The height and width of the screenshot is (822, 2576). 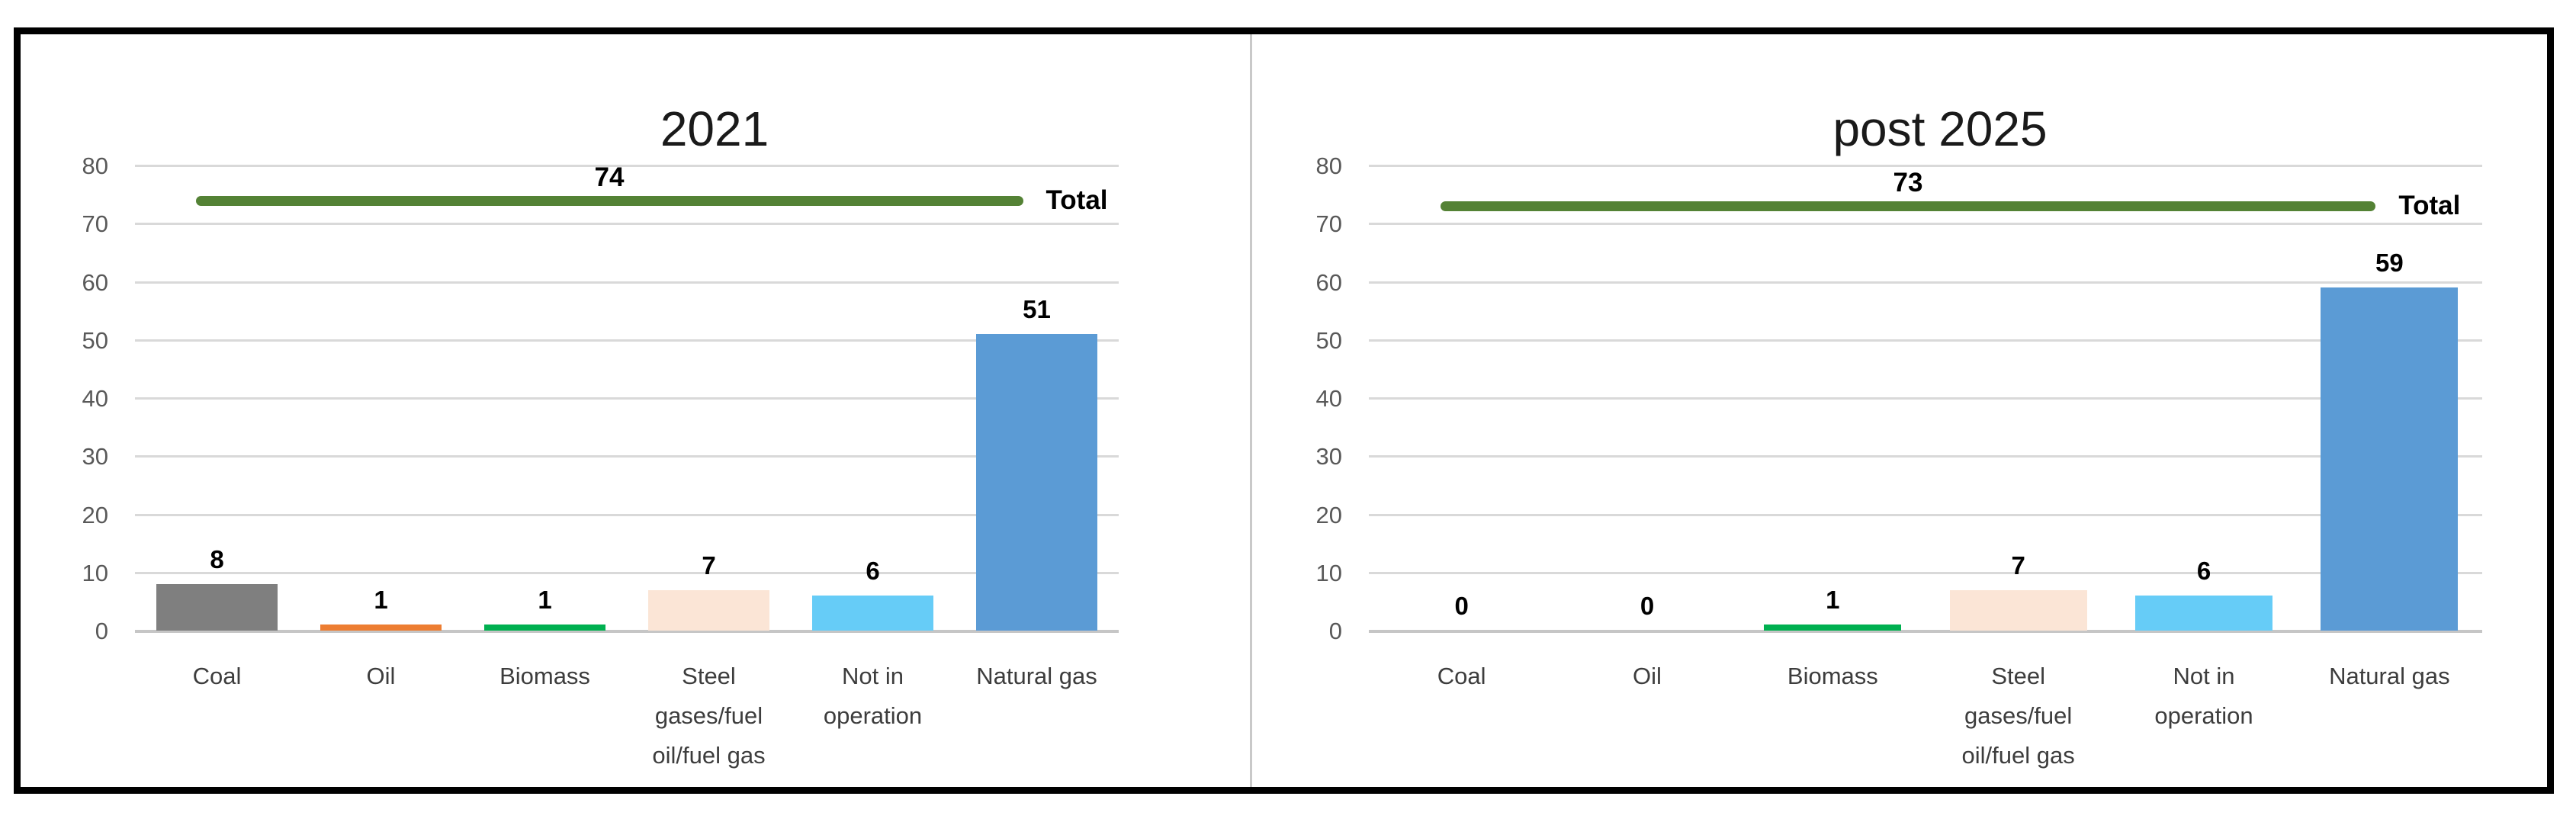 What do you see at coordinates (217, 559) in the screenshot?
I see `bar-value-label: 8` at bounding box center [217, 559].